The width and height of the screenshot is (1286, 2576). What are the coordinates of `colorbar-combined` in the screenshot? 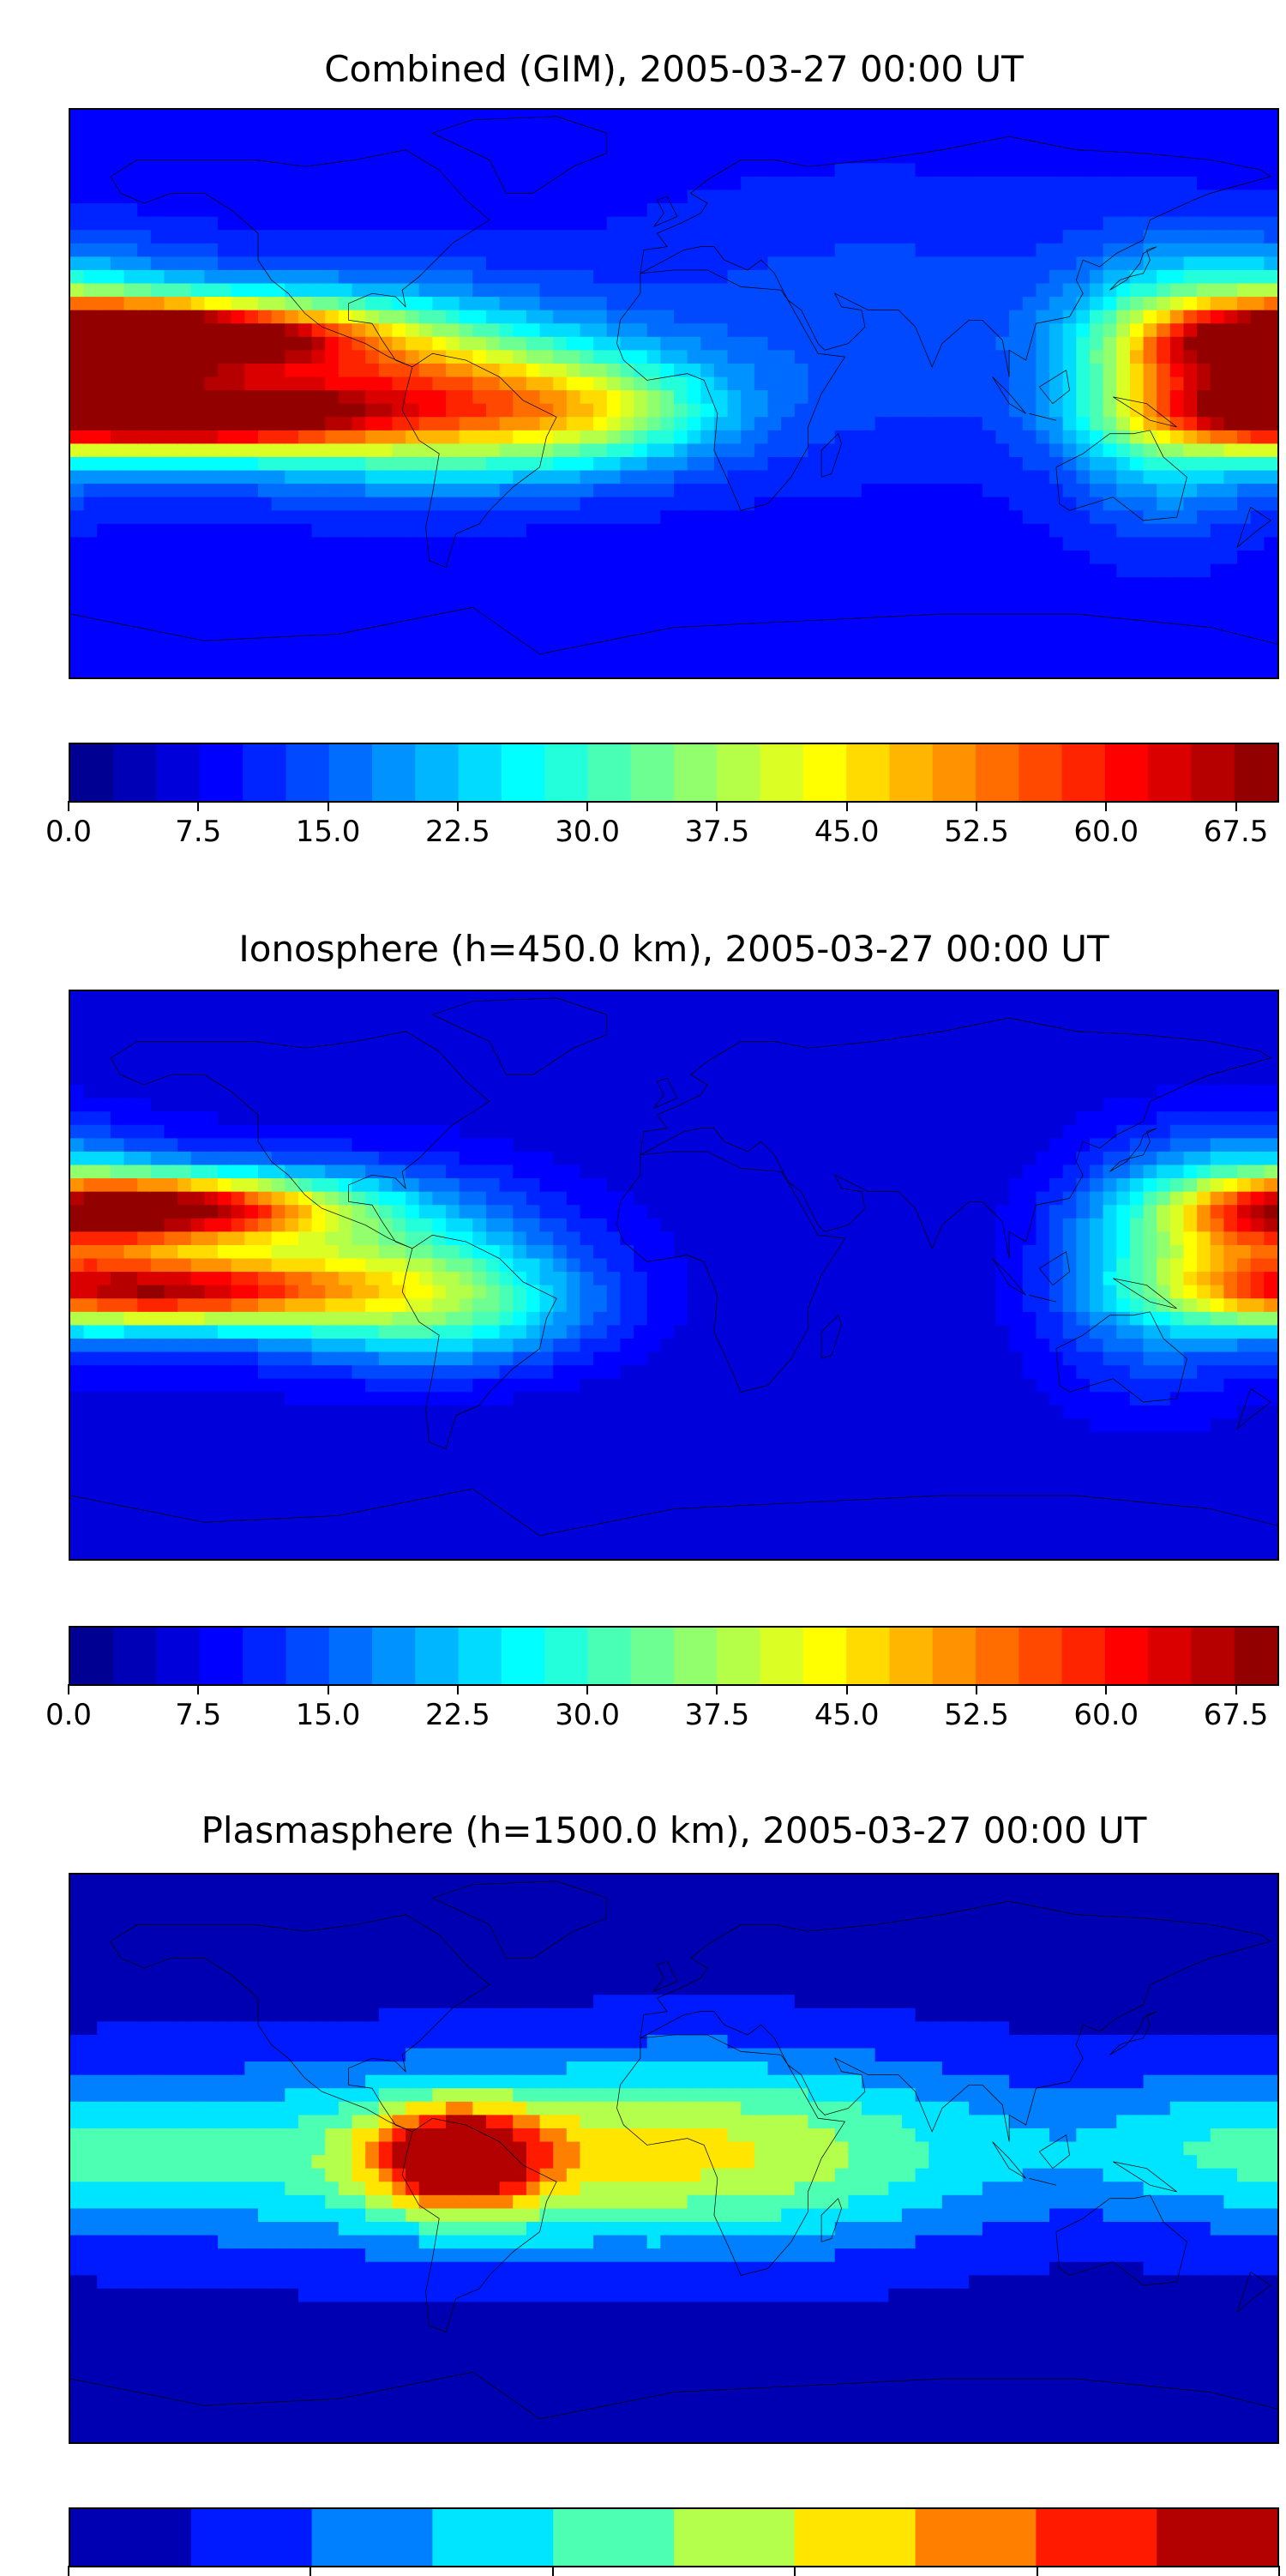 It's located at (674, 773).